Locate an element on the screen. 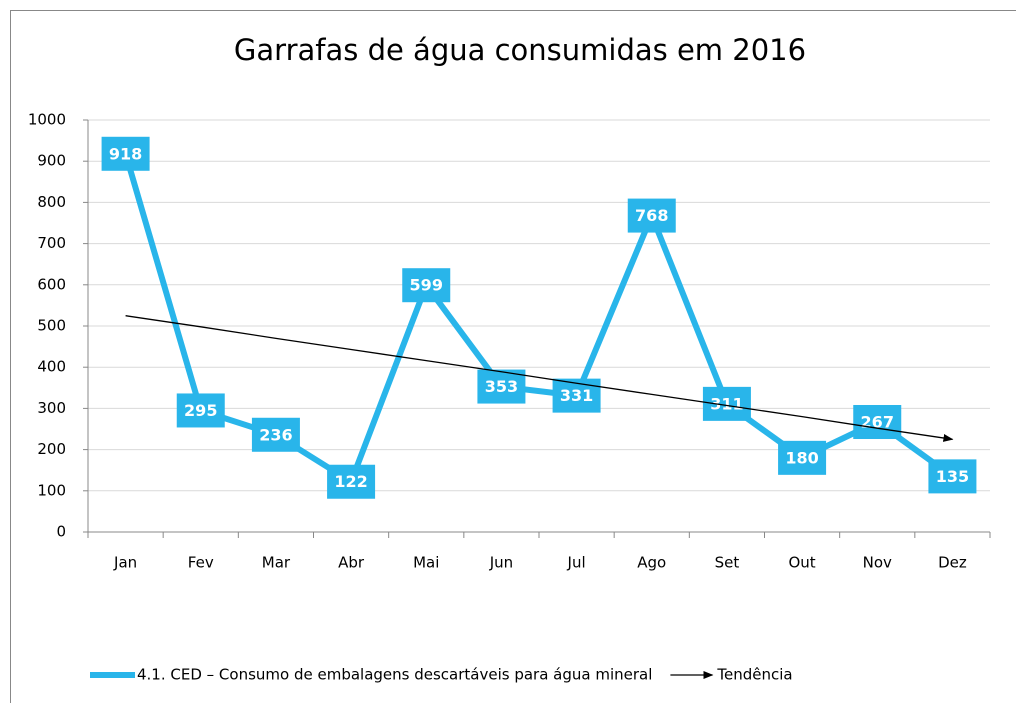 The height and width of the screenshot is (703, 1016). data-label-group: 768 is located at coordinates (651, 215).